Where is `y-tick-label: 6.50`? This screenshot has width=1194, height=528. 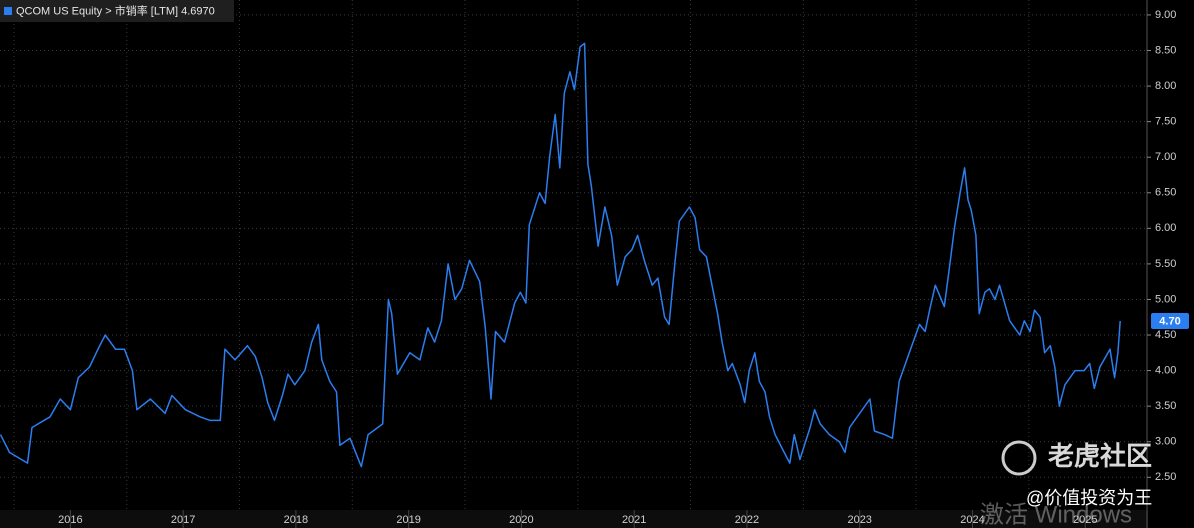 y-tick-label: 6.50 is located at coordinates (1165, 193).